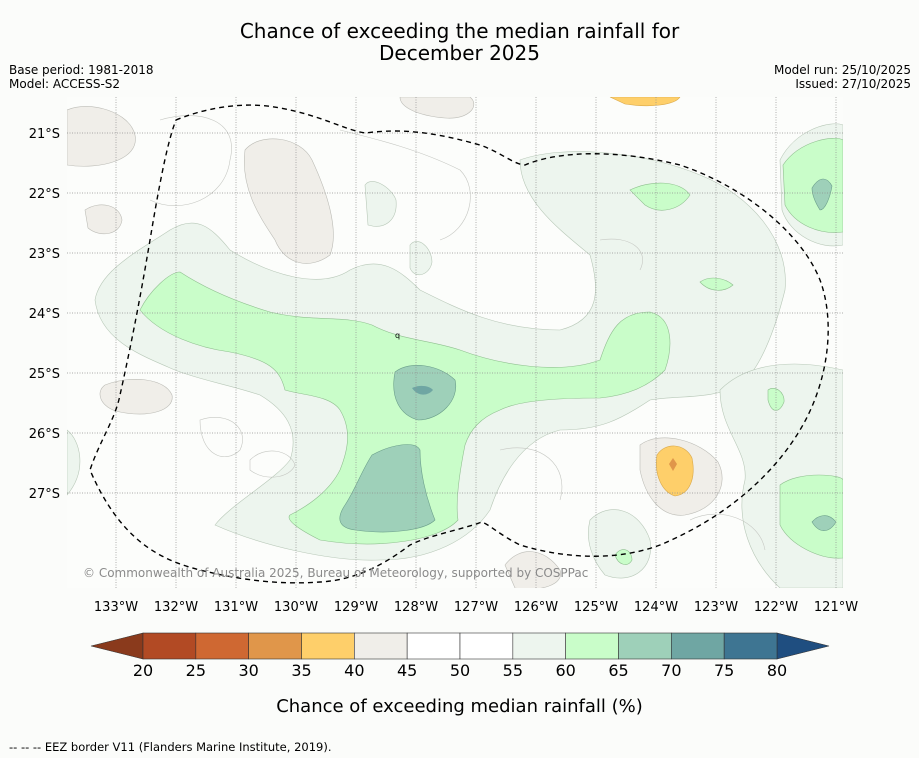 The height and width of the screenshot is (758, 919). What do you see at coordinates (117, 646) in the screenshot?
I see `colorbar-under-triangle` at bounding box center [117, 646].